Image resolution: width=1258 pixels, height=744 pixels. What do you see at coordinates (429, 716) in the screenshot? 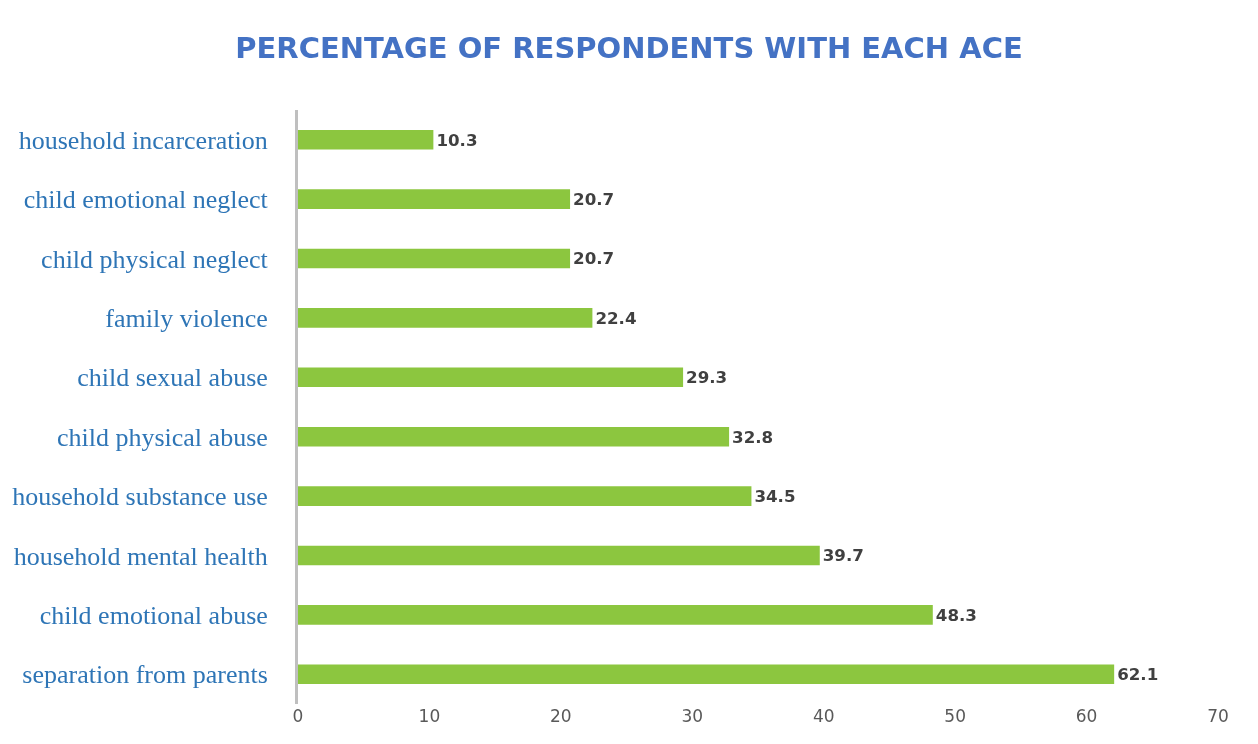
I see `x-tick-label: 10` at bounding box center [429, 716].